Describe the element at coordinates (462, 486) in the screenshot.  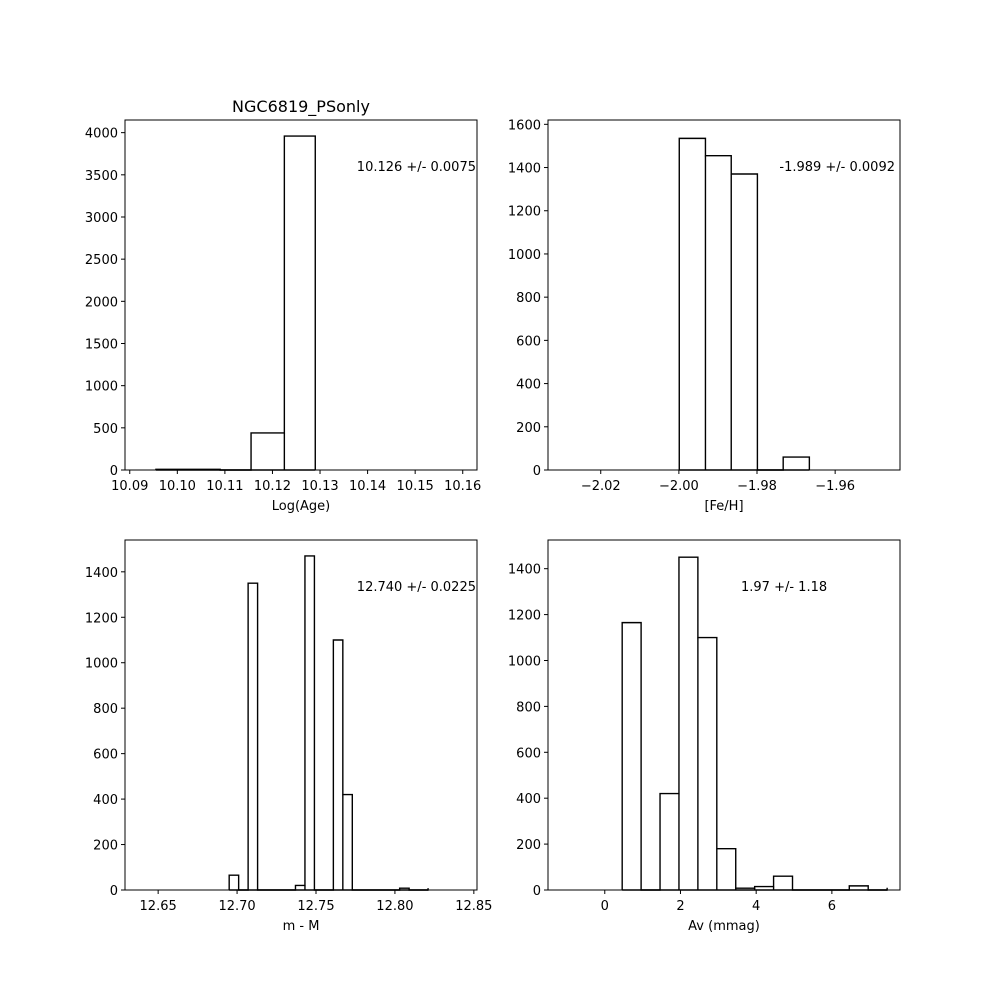
I see `x-tick-label: 10.16` at that location.